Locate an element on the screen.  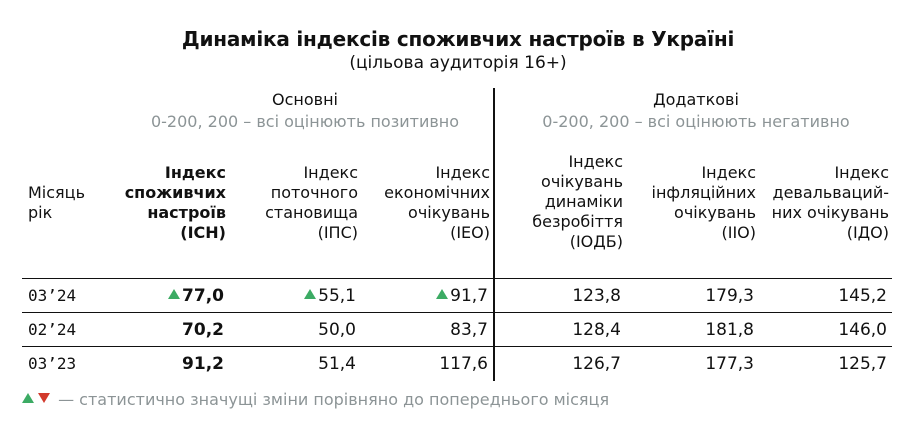
group-description: 0-200, 200 – всі оцінюють негативно is located at coordinates (696, 121).